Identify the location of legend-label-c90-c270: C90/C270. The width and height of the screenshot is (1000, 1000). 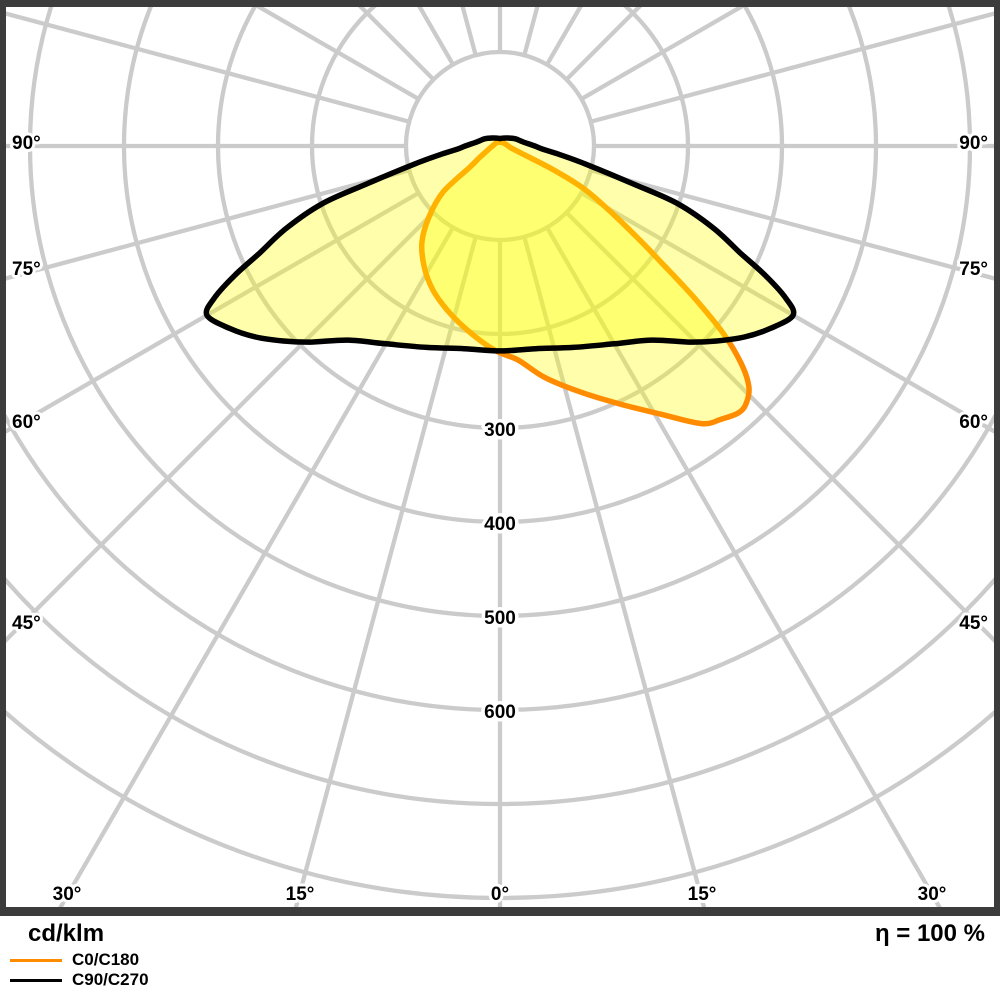
(110, 979).